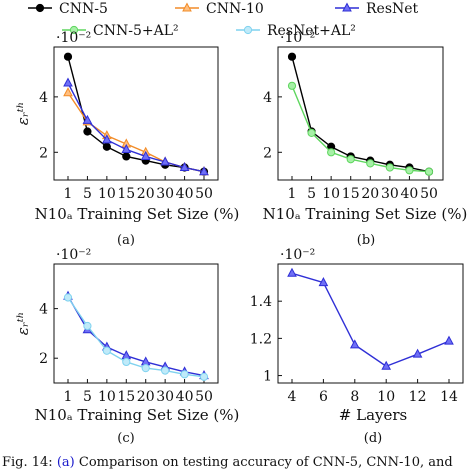  Describe the element at coordinates (392, 9) in the screenshot. I see `legend-label: ResNet` at that location.